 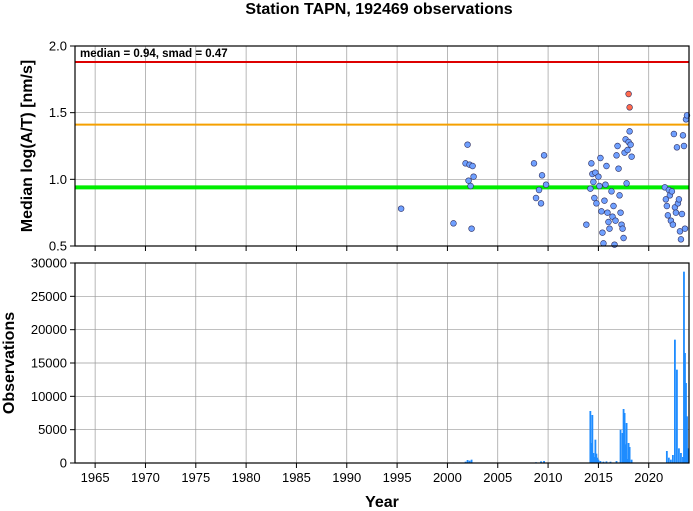 What do you see at coordinates (378, 9) in the screenshot?
I see `chart-title: Station TAPN, 192469 observations` at bounding box center [378, 9].